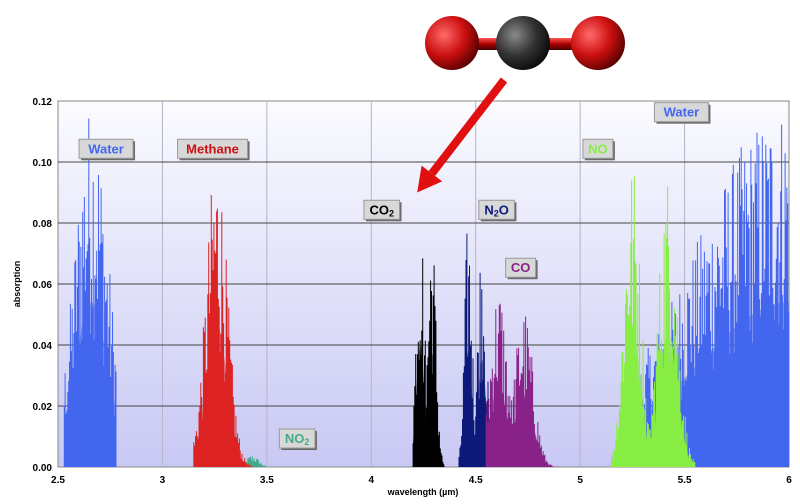 This screenshot has width=800, height=504. What do you see at coordinates (478, 408) in the screenshot?
I see `series-core-n2o` at bounding box center [478, 408].